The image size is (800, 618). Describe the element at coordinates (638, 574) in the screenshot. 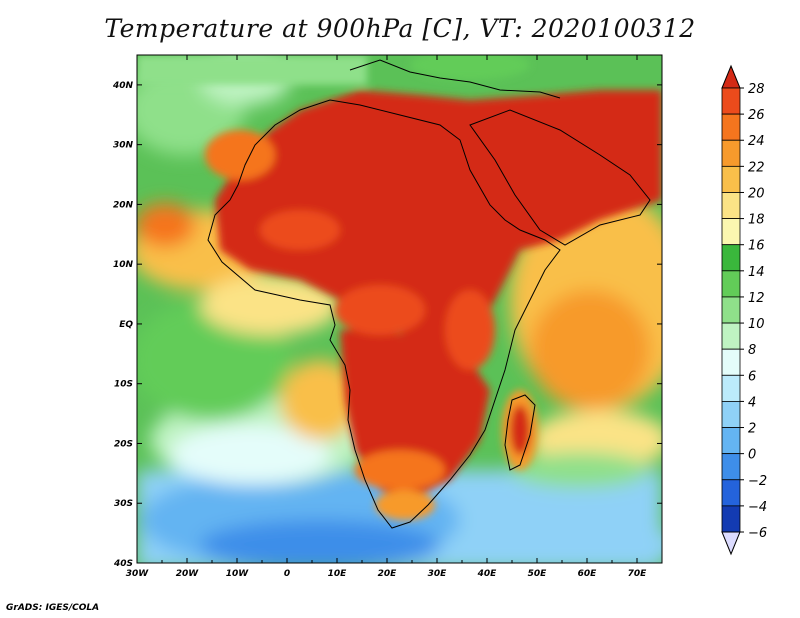

I see `lon-tick-label: 70E` at that location.